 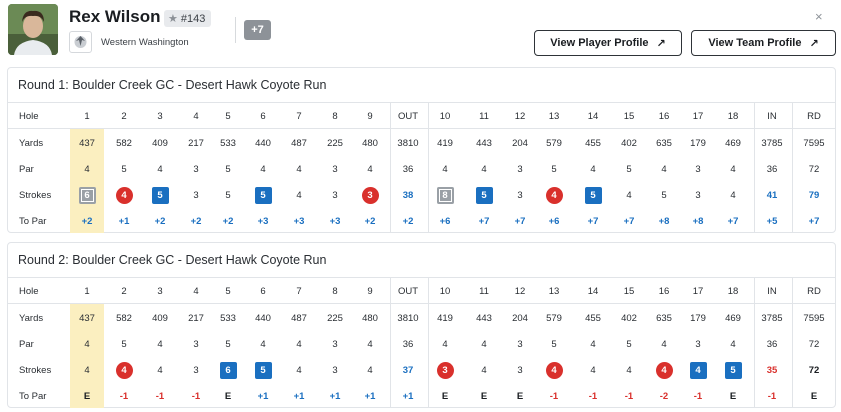 What do you see at coordinates (160, 291) in the screenshot?
I see `hole-header: 3` at bounding box center [160, 291].